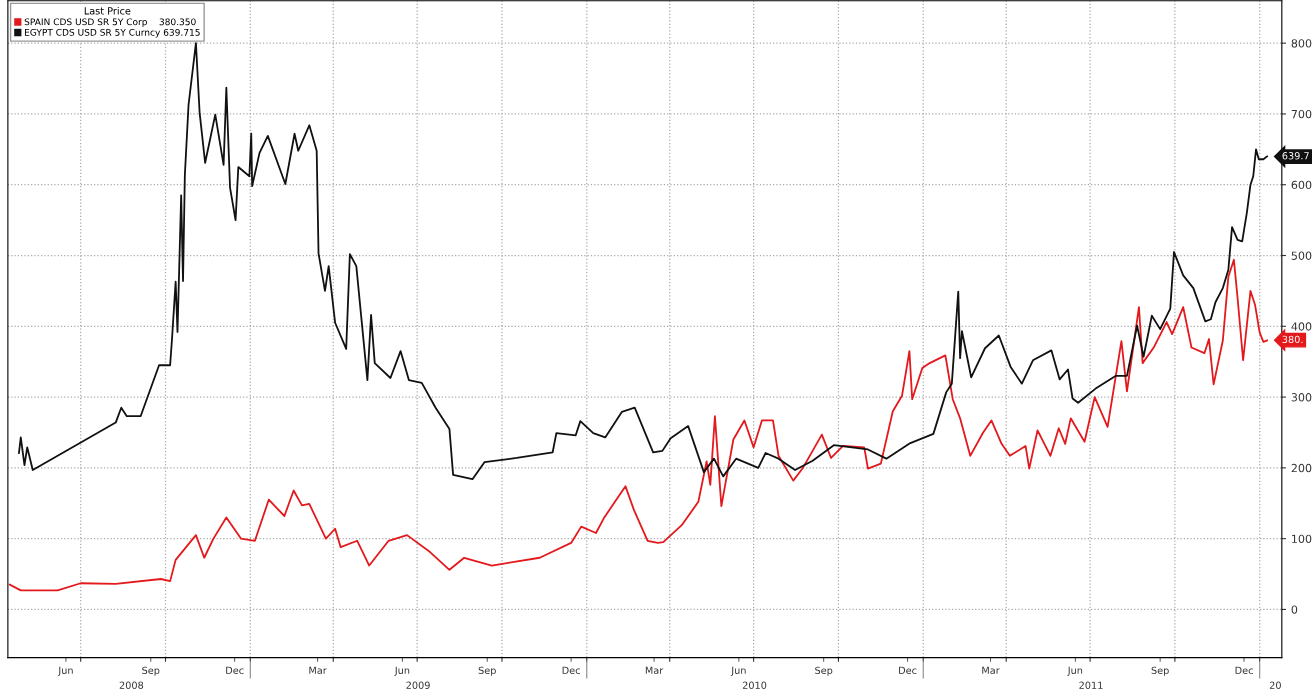 This screenshot has width=1312, height=690. Describe the element at coordinates (112, 33) in the screenshot. I see `legend-label: EGYPT CDS USD SR 5Y Curncy 639.715` at that location.